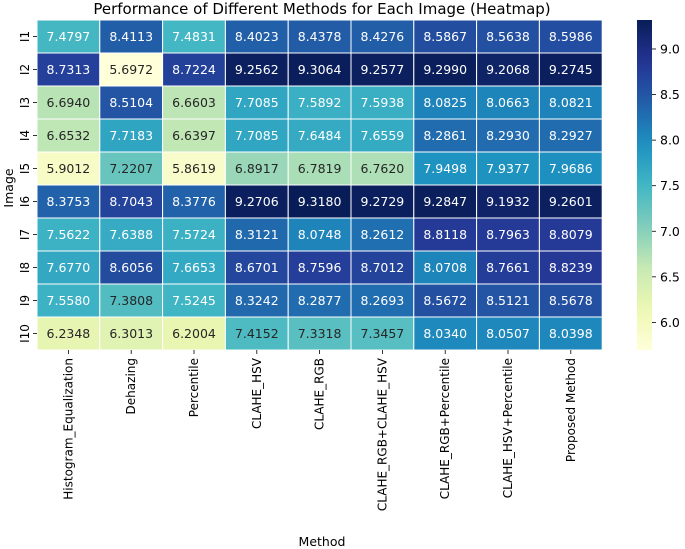 The width and height of the screenshot is (685, 549). I want to click on cell-value-label: 8.4023, so click(257, 36).